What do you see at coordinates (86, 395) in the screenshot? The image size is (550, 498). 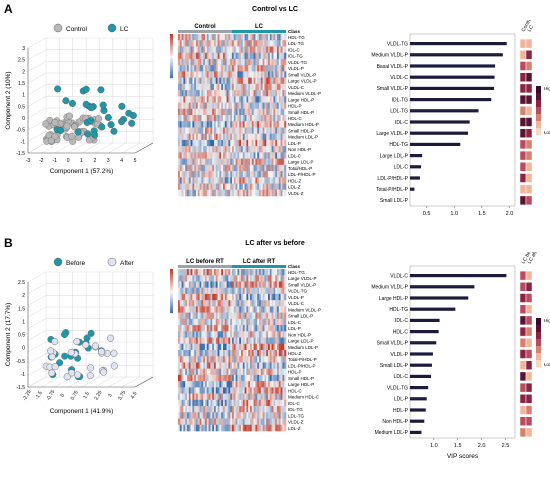 I see `x-tick-label: 1.5` at bounding box center [86, 395].